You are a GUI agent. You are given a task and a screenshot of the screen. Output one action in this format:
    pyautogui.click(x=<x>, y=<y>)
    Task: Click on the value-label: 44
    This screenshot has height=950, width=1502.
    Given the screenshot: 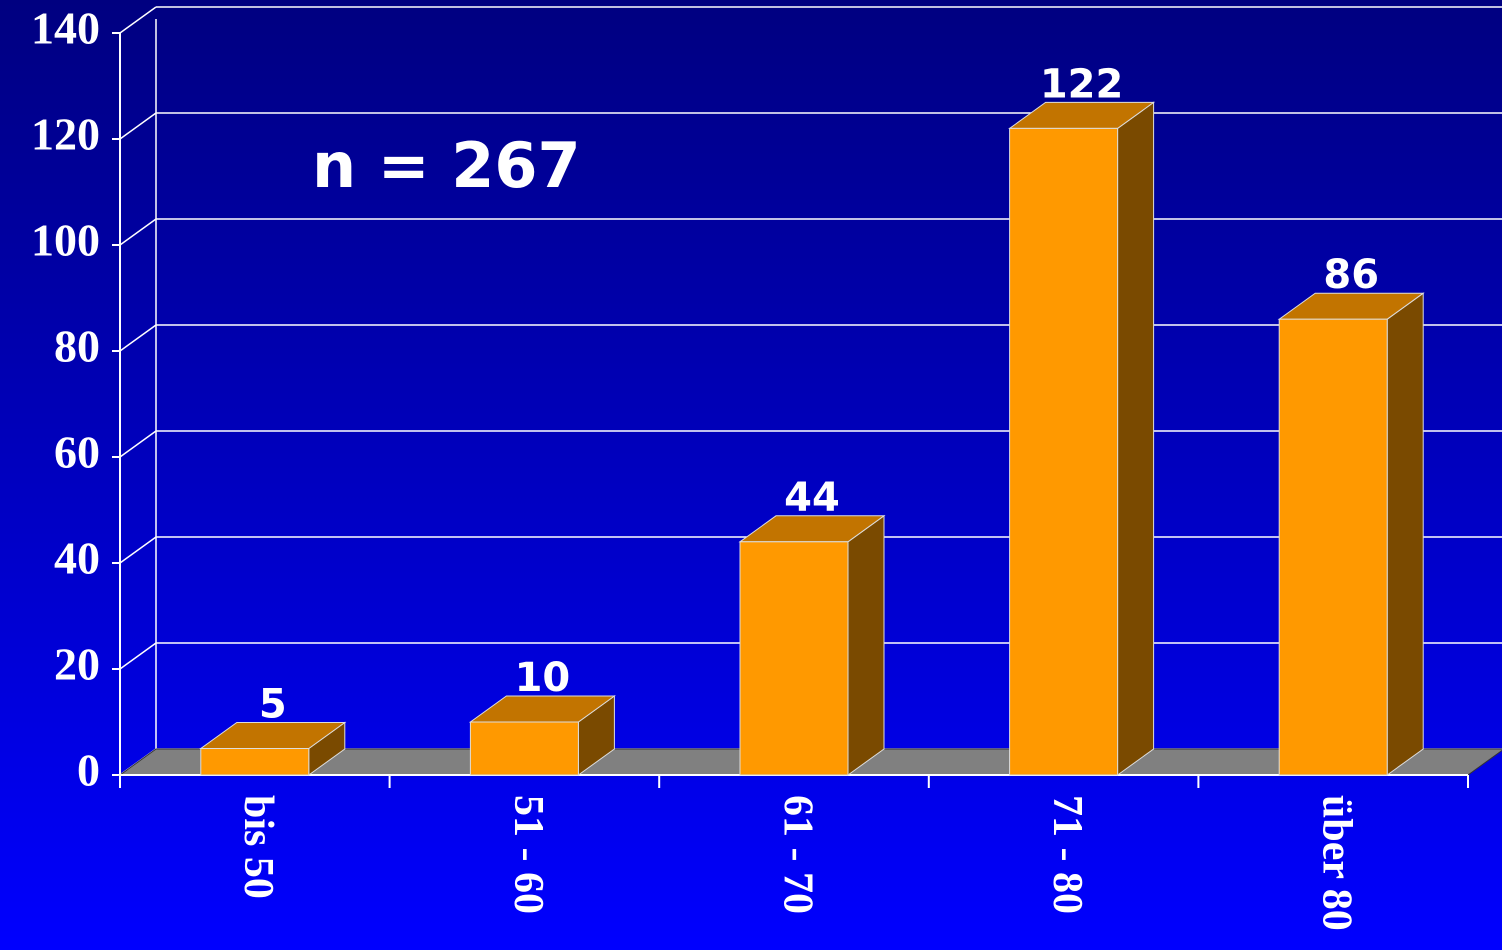 What is the action you would take?
    pyautogui.click(x=812, y=498)
    